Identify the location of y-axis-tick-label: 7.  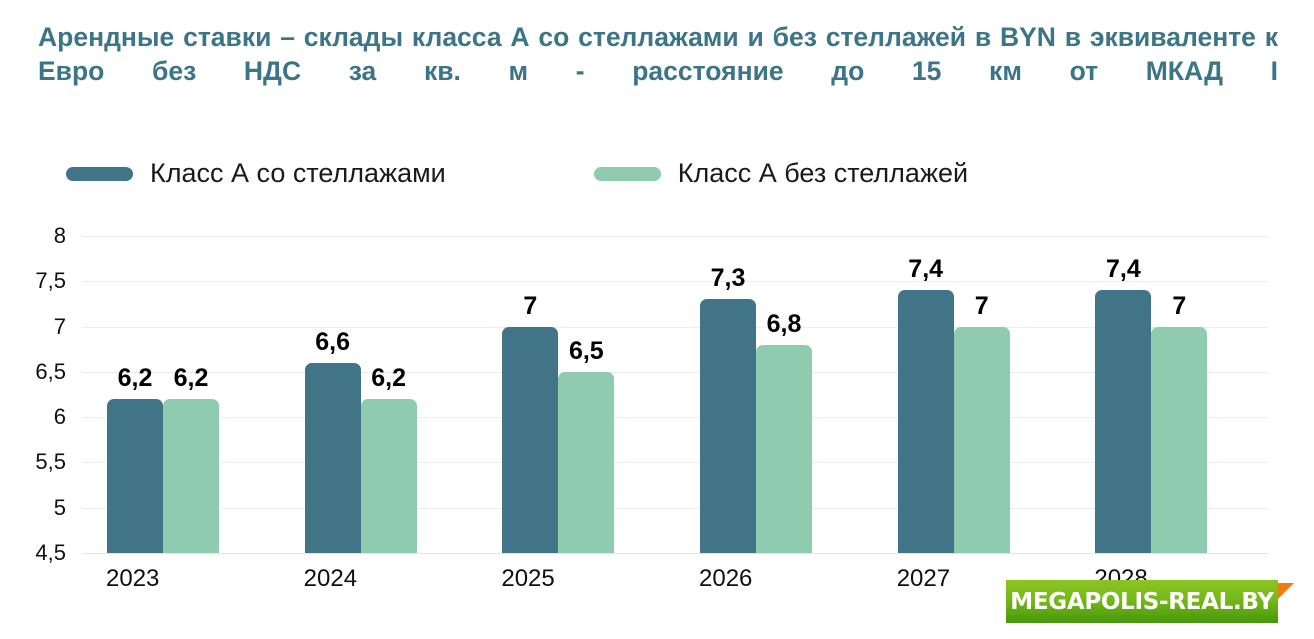
(59, 326).